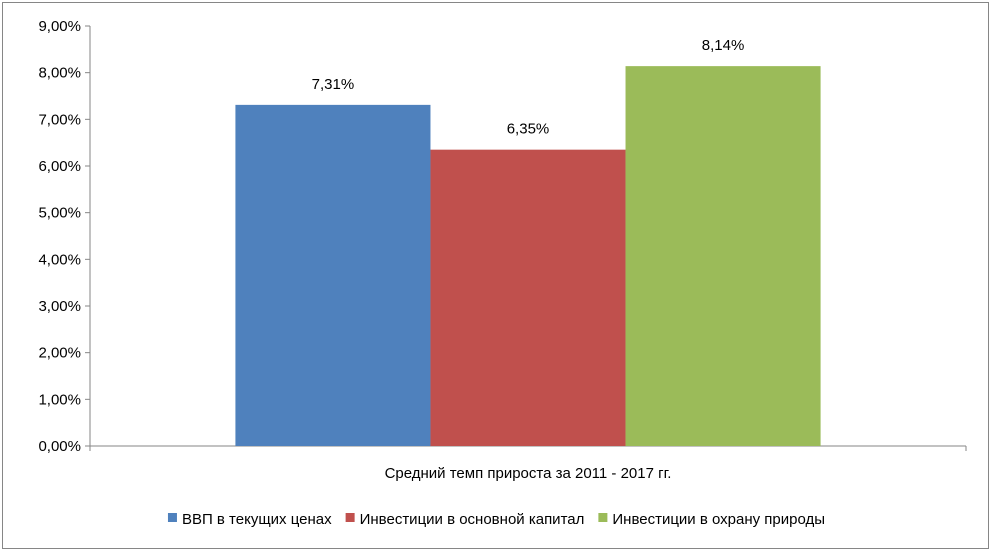  Describe the element at coordinates (528, 473) in the screenshot. I see `category-label: Средний темп прироста за 2011 - 2017 гг.` at that location.